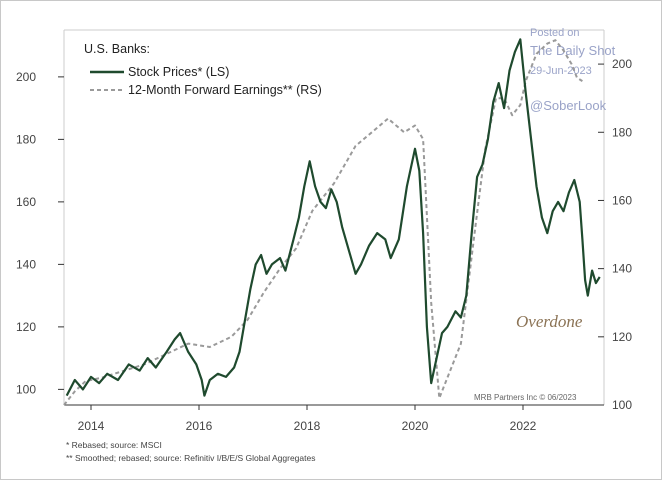  What do you see at coordinates (307, 426) in the screenshot?
I see `x-tick-label: 2018` at bounding box center [307, 426].